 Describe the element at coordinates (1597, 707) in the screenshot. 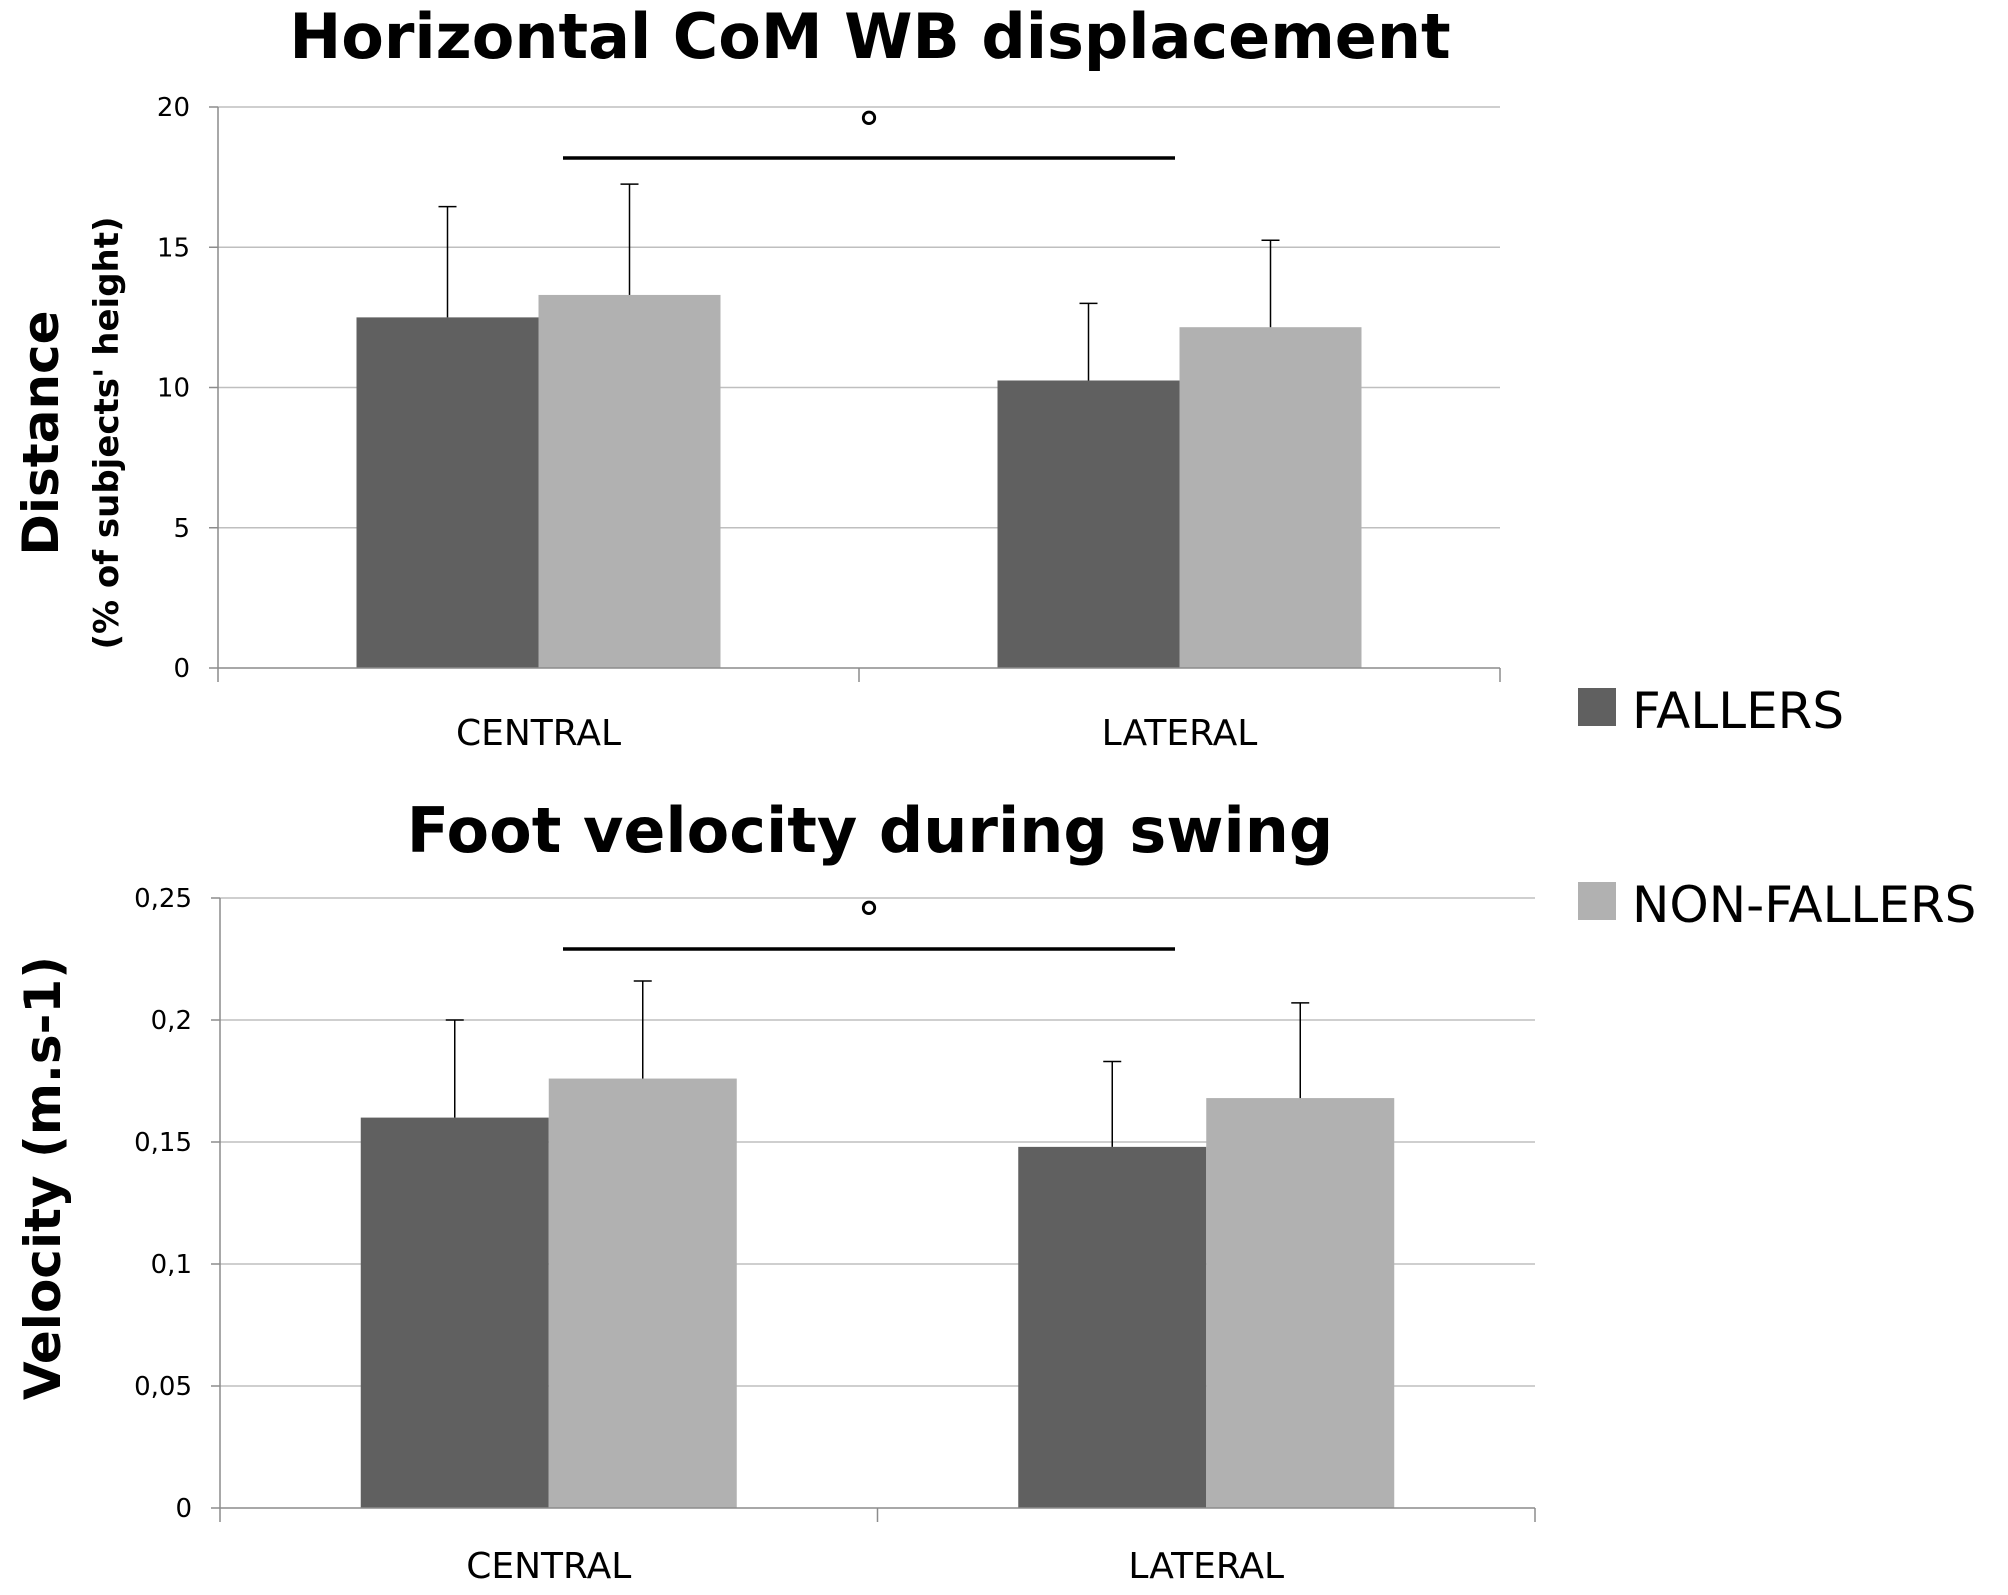

I see `legend-swatch-fallers` at that location.